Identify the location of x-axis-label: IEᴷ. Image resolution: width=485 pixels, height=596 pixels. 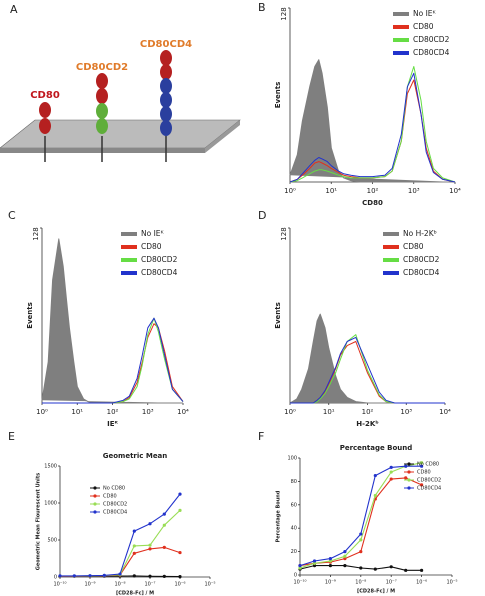
(112, 424).